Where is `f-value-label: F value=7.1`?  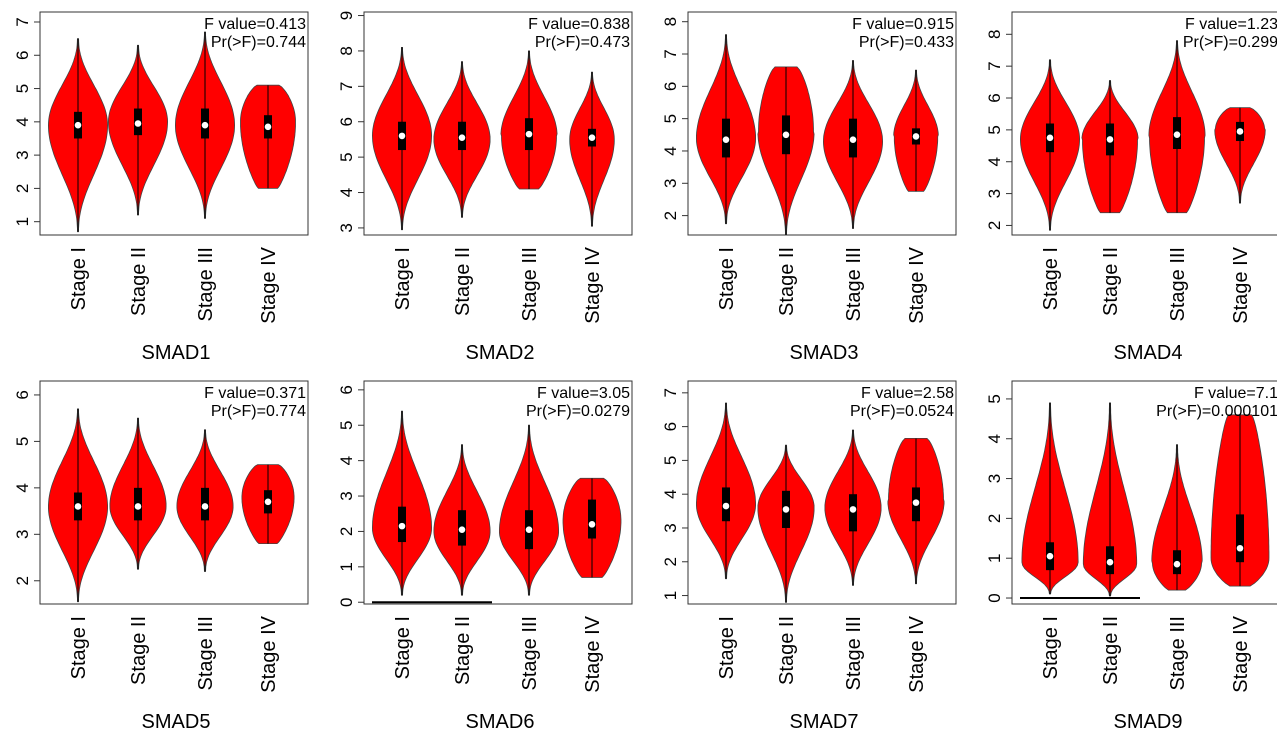
f-value-label: F value=7.1 is located at coordinates (1235, 393).